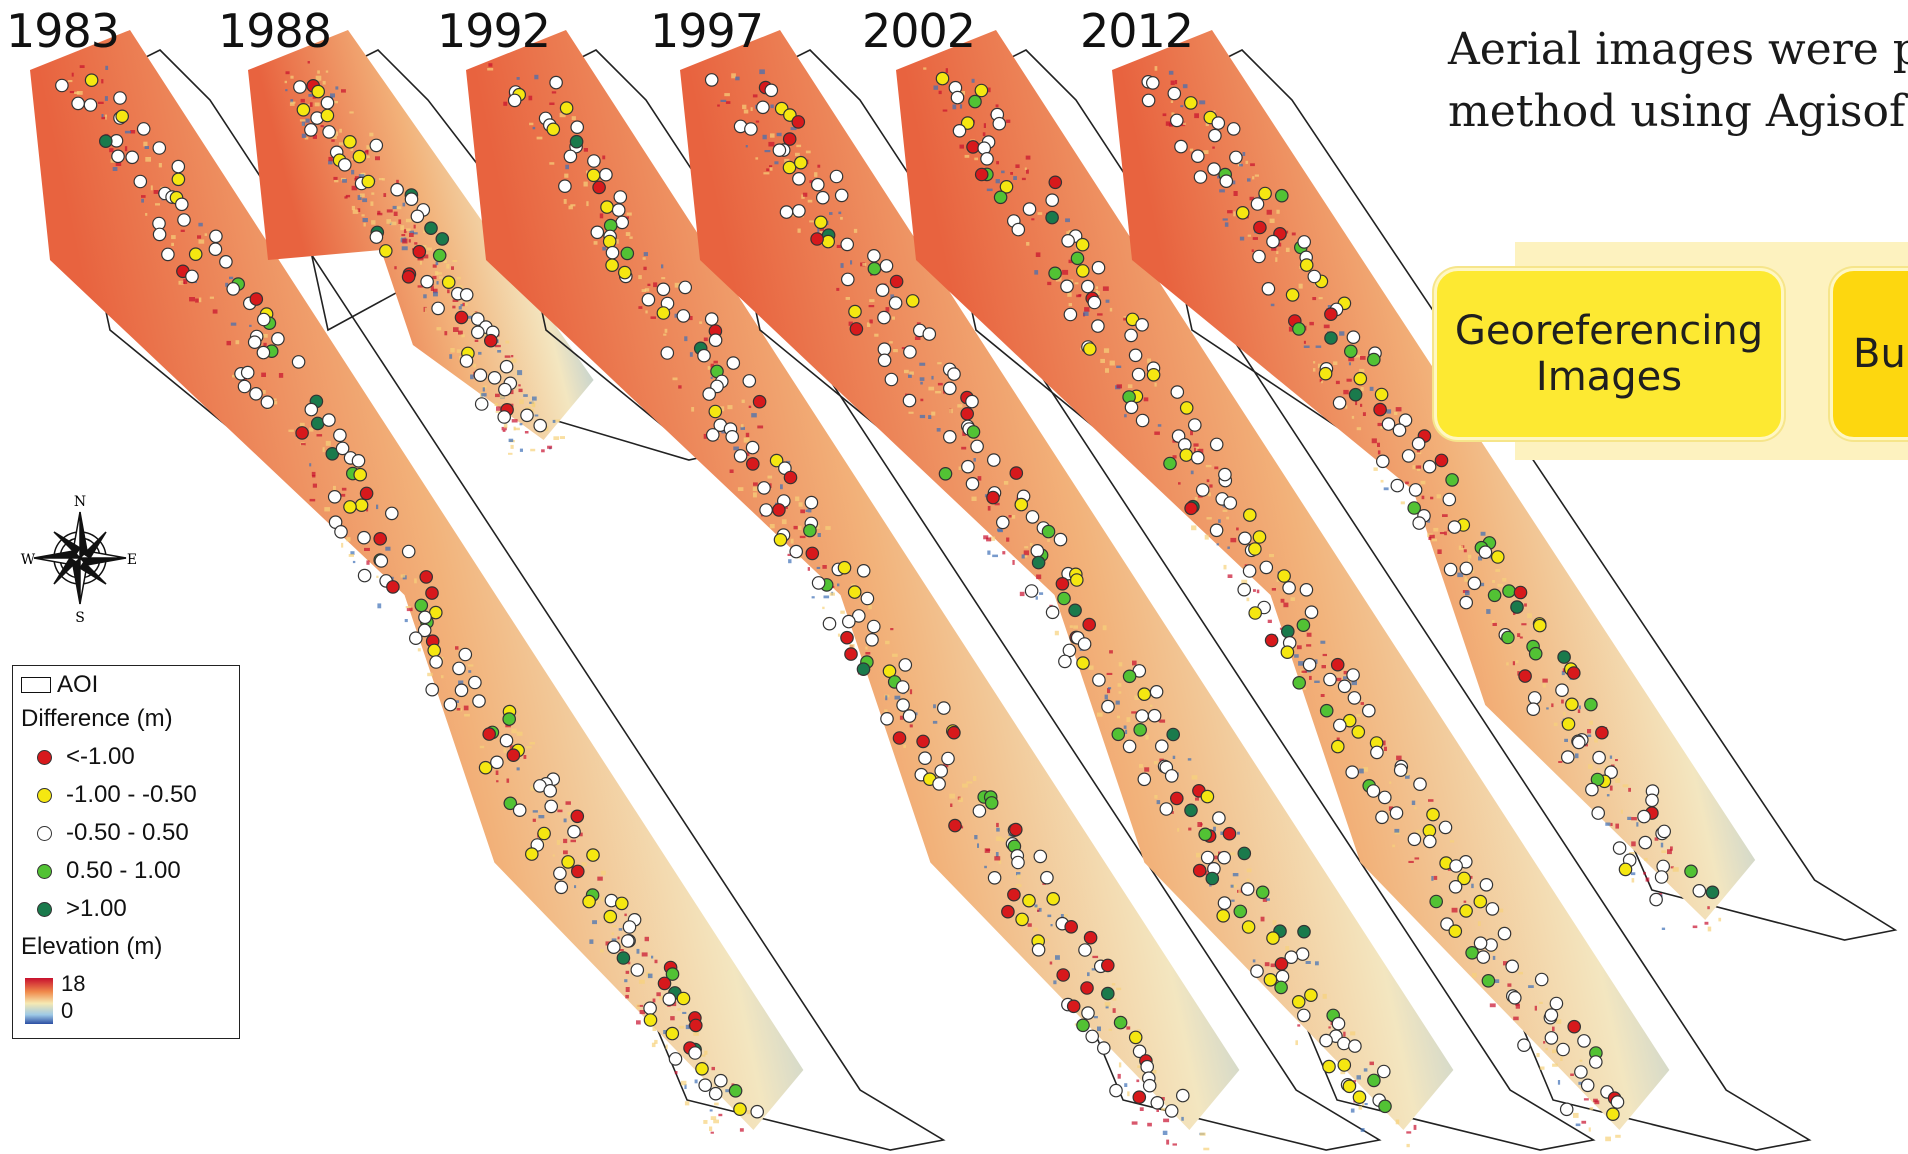 The width and height of the screenshot is (1908, 1154). Describe the element at coordinates (70, 909) in the screenshot. I see `legend-class-5: >1.00` at that location.